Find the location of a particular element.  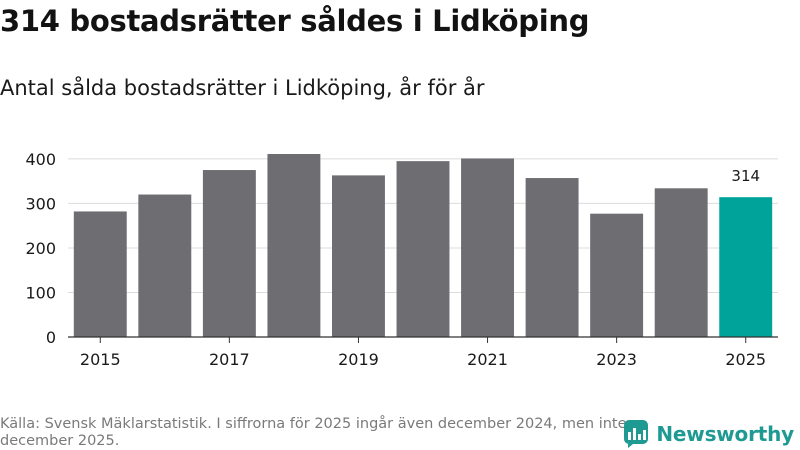

x-tick-label: 2015 is located at coordinates (100, 359).